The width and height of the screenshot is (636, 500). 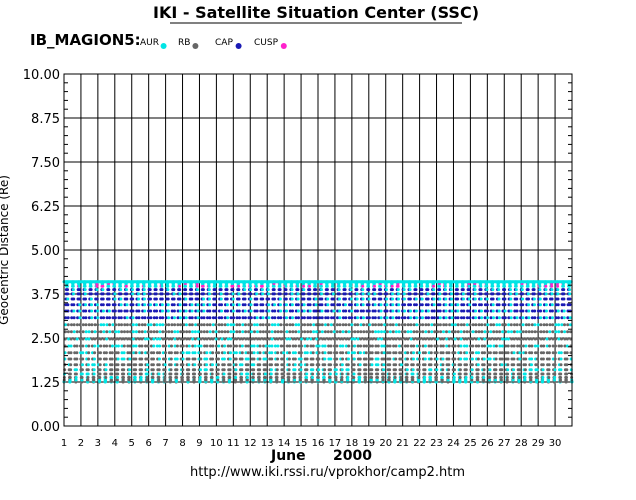 I want to click on x-tick-label: 13, so click(x=267, y=443).